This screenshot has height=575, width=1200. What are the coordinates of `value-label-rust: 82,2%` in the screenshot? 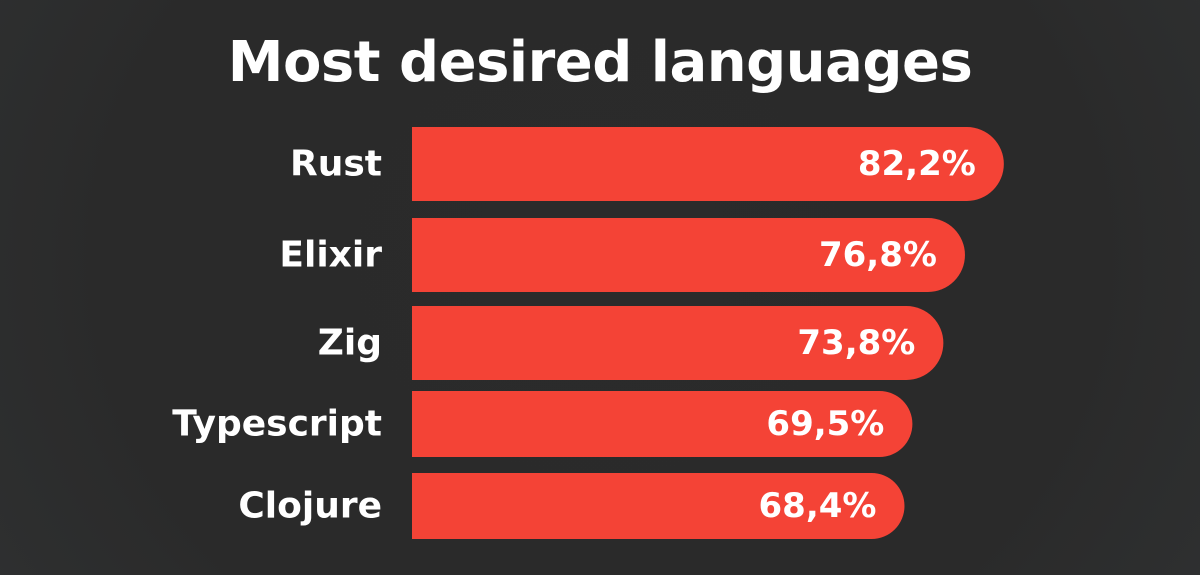 It's located at (917, 164).